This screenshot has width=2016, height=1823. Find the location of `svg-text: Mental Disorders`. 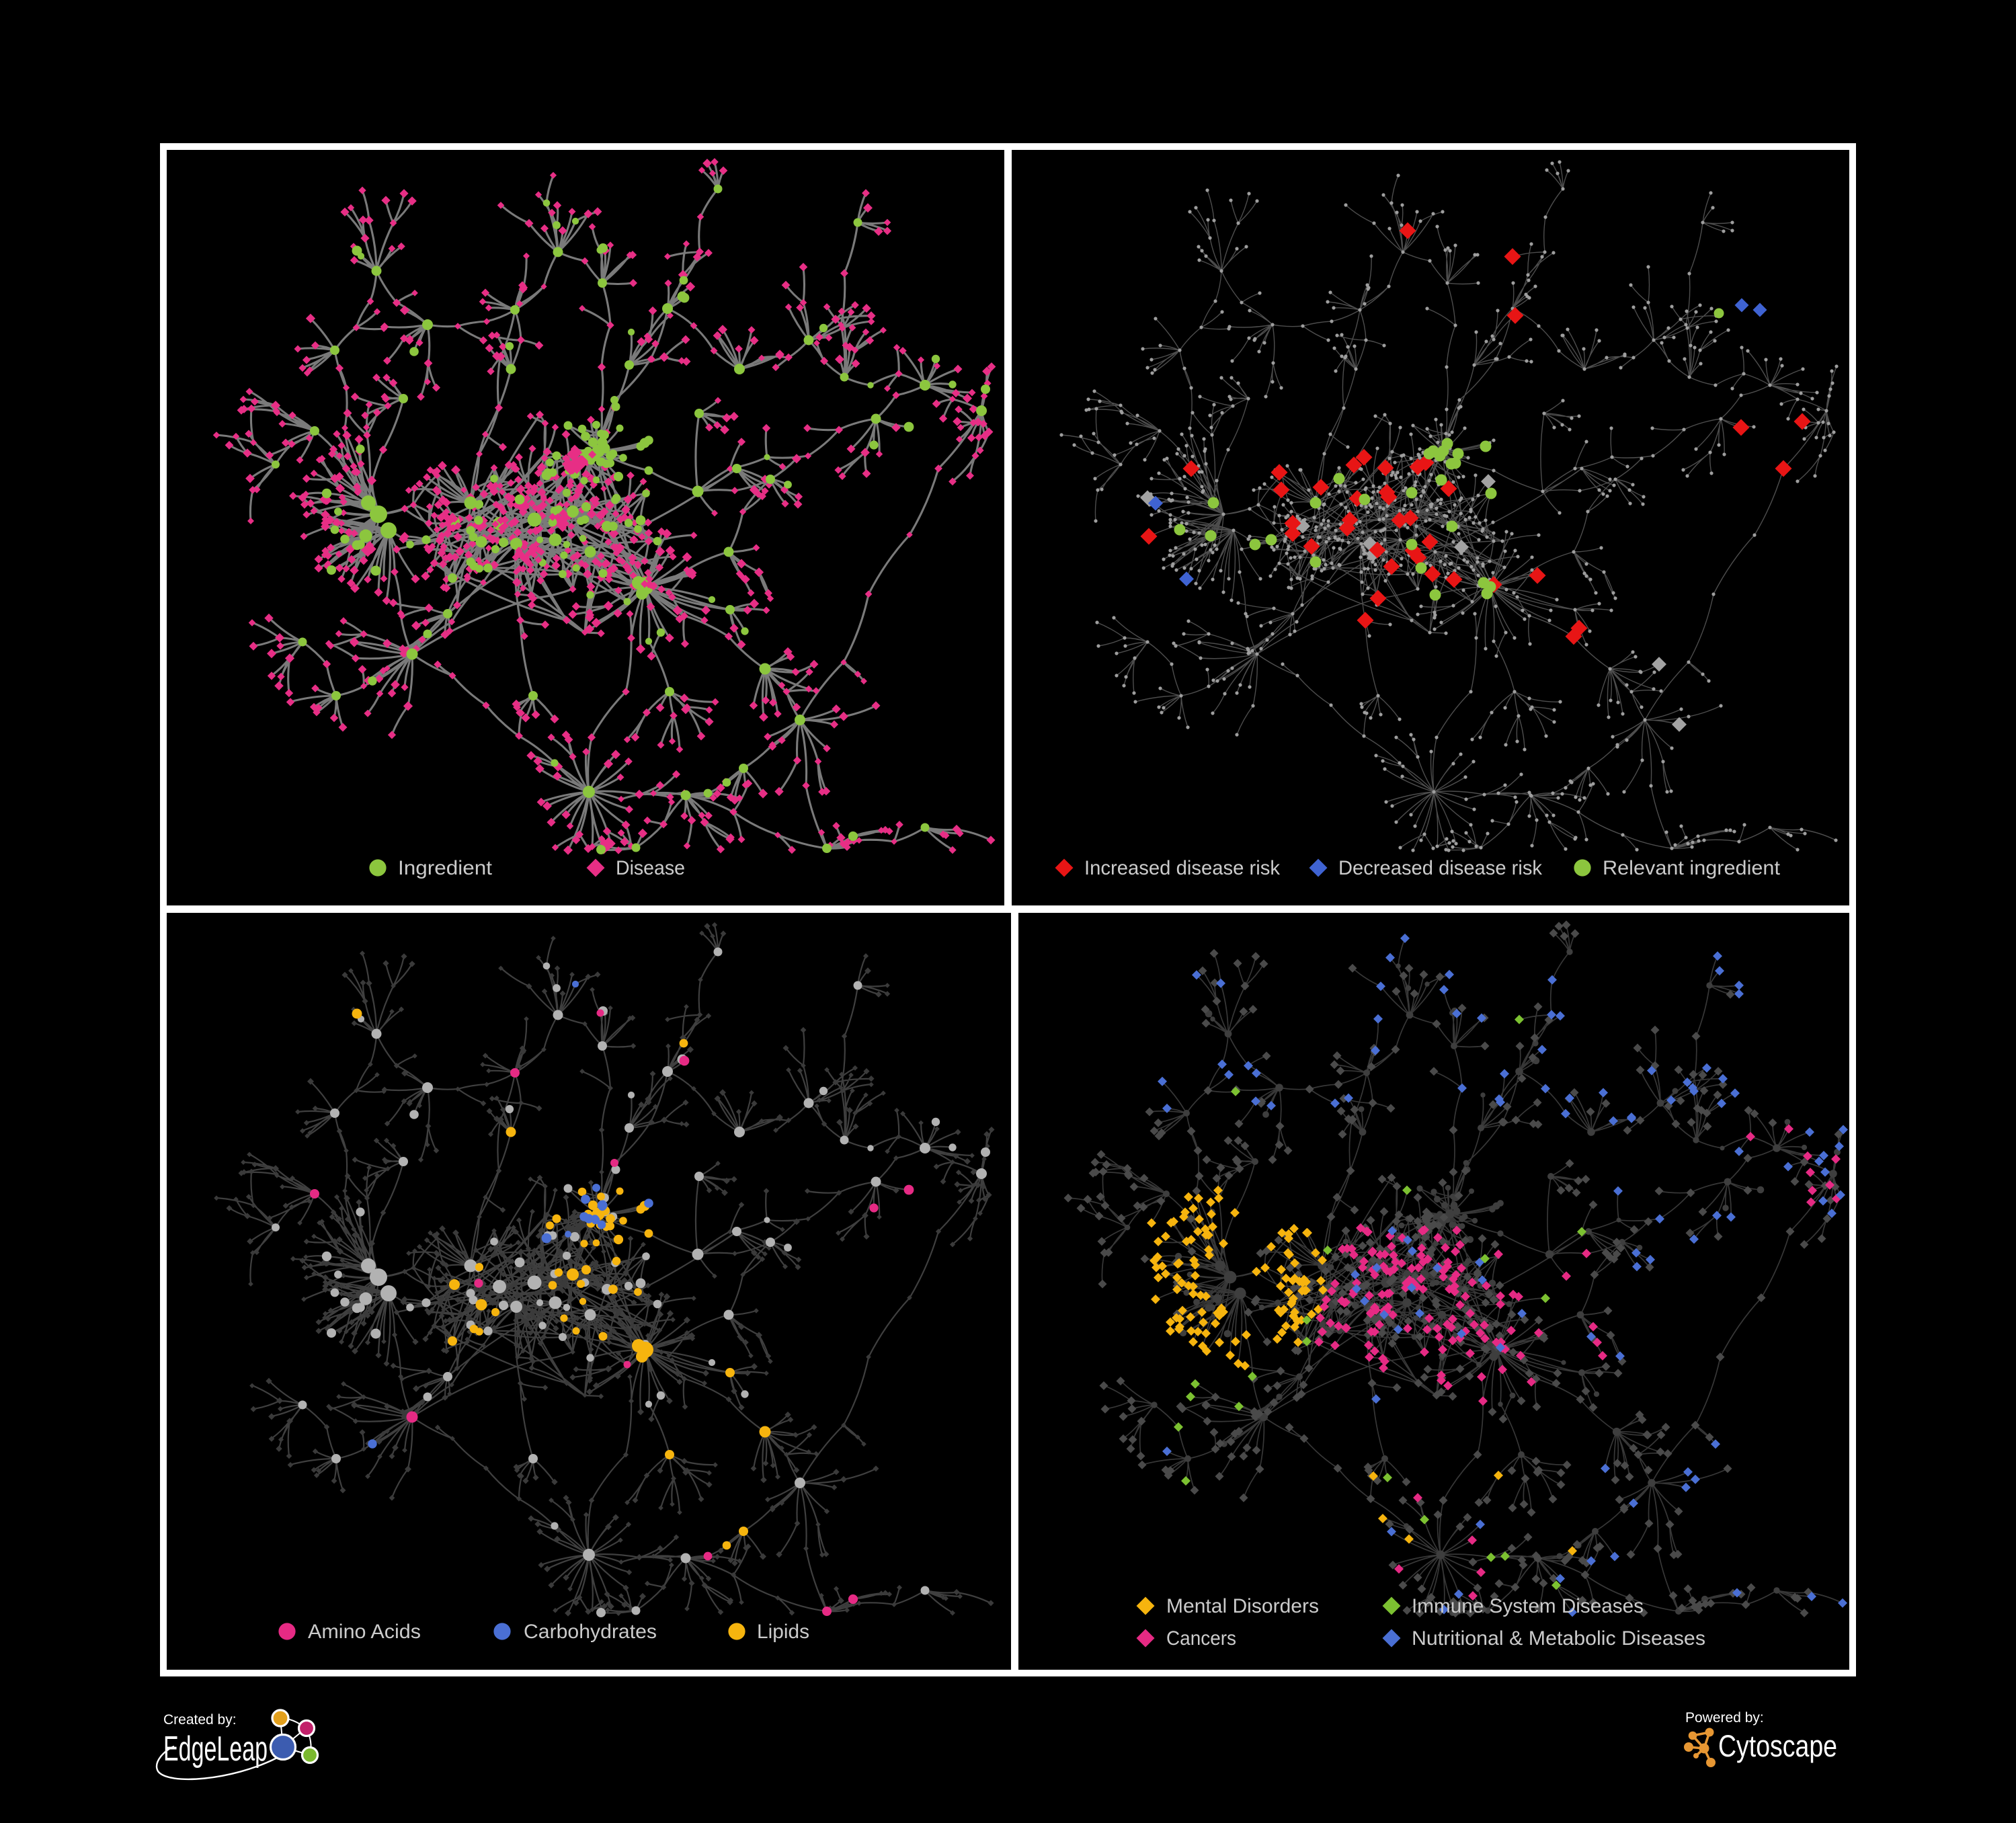

svg-text: Mental Disorders is located at coordinates (1242, 1606).